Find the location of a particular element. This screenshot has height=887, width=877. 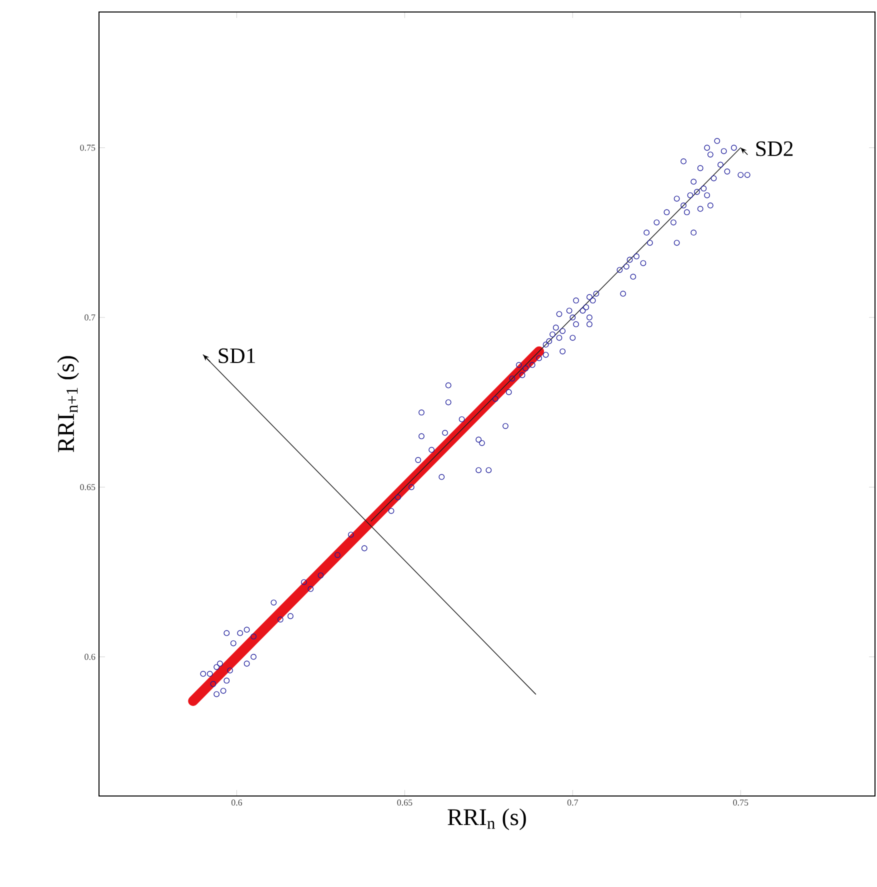

x-tick-label: 0.75 is located at coordinates (740, 803).